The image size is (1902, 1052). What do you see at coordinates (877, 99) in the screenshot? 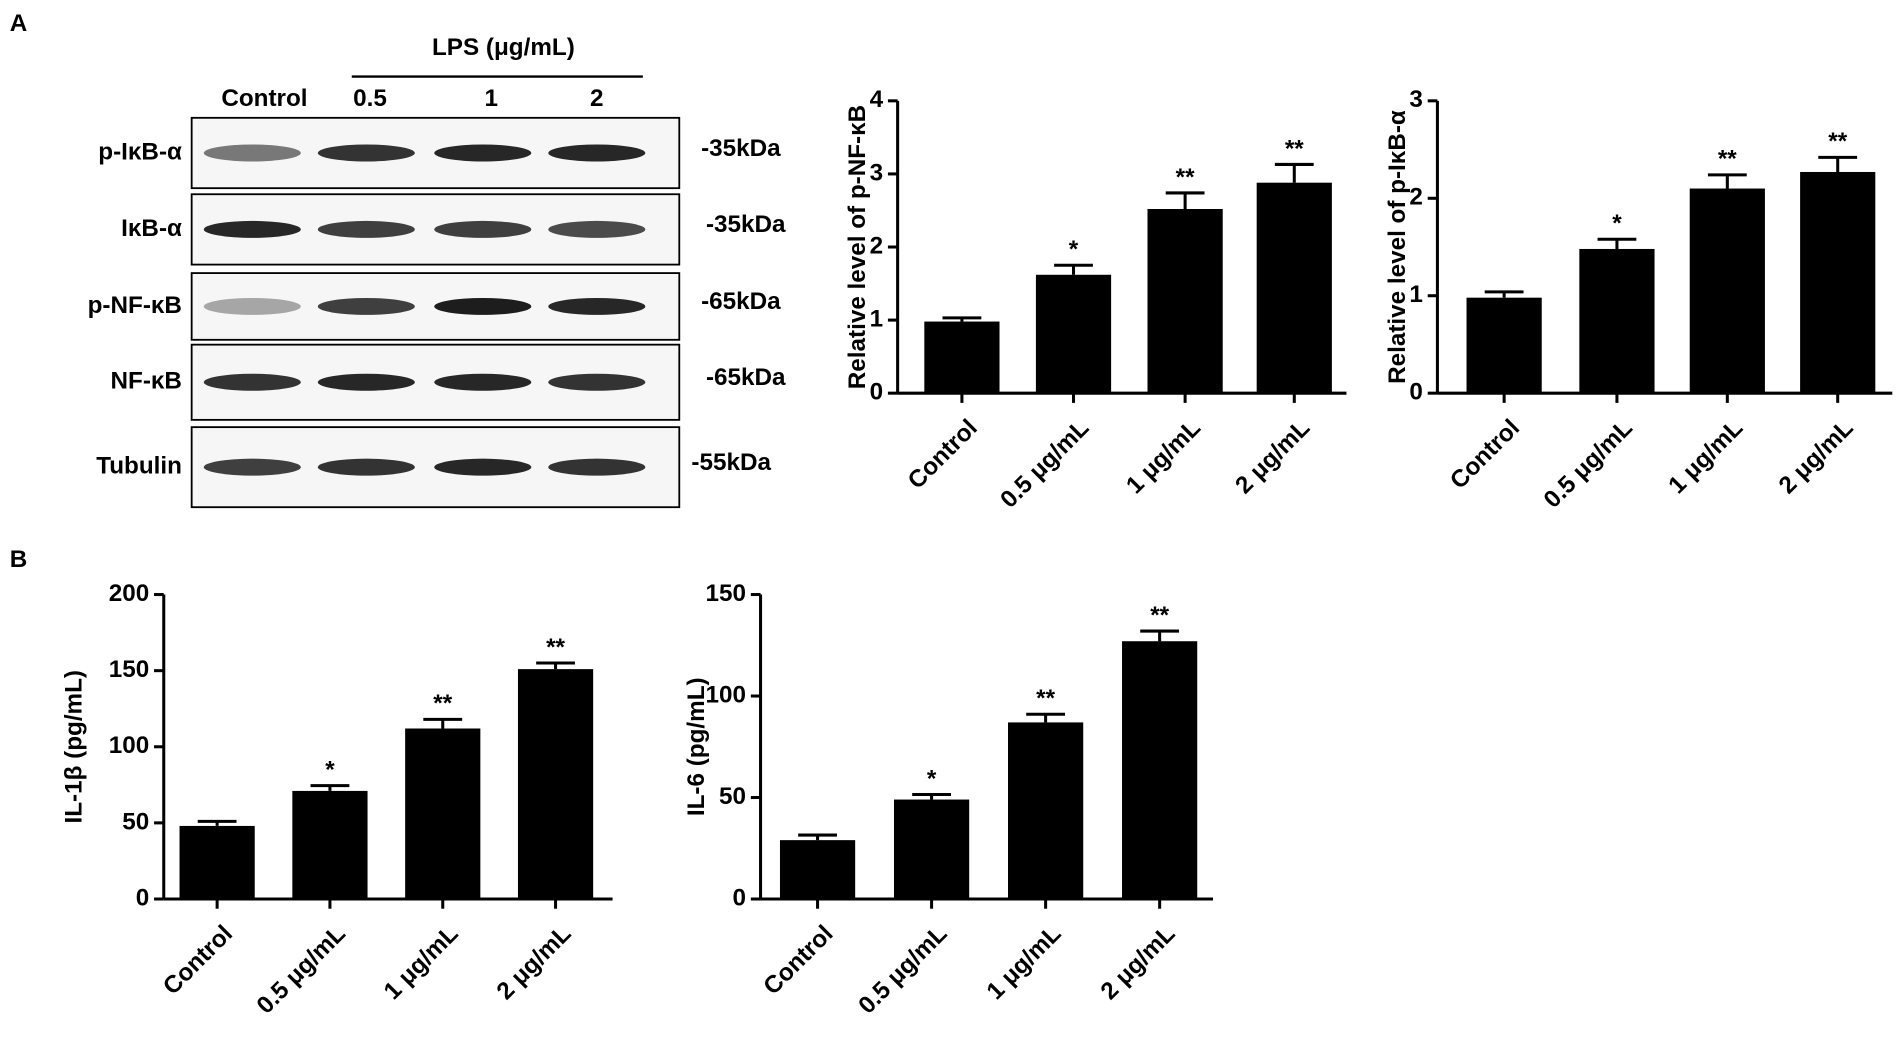
I see `y-tick-label: 4` at bounding box center [877, 99].